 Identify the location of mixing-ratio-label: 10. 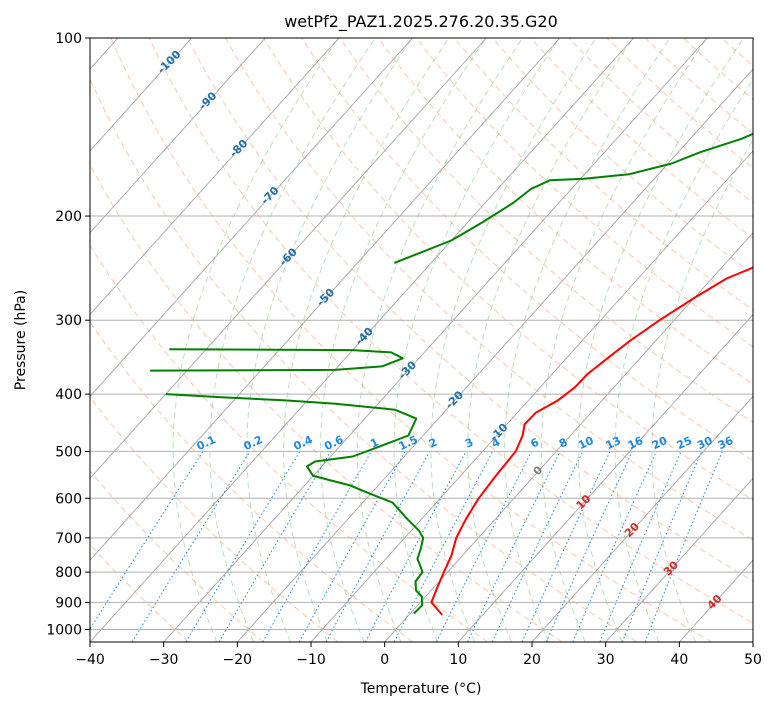
(586, 443).